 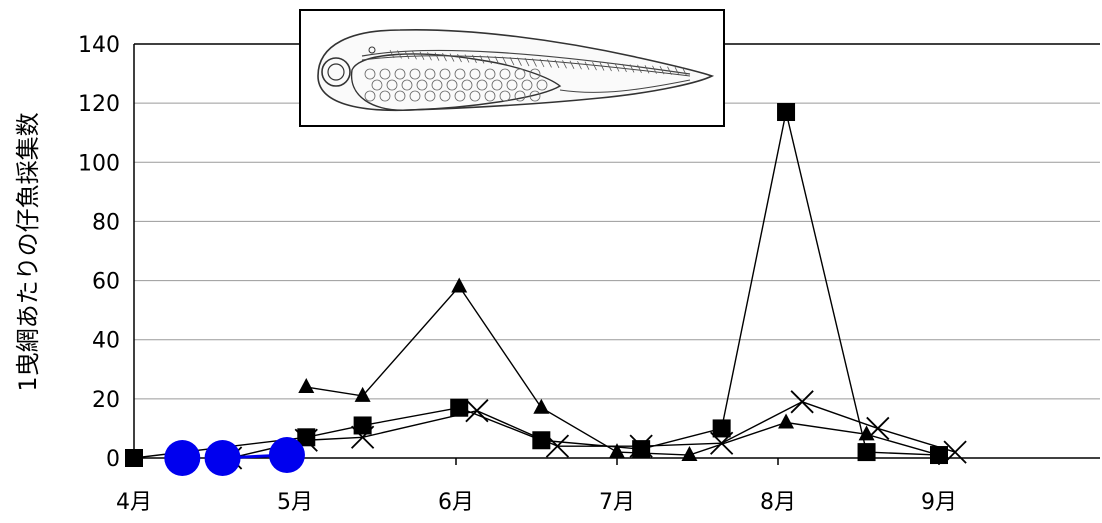 I want to click on y-axis-label: 1曳網あたりの仔魚採集数, so click(x=28, y=251).